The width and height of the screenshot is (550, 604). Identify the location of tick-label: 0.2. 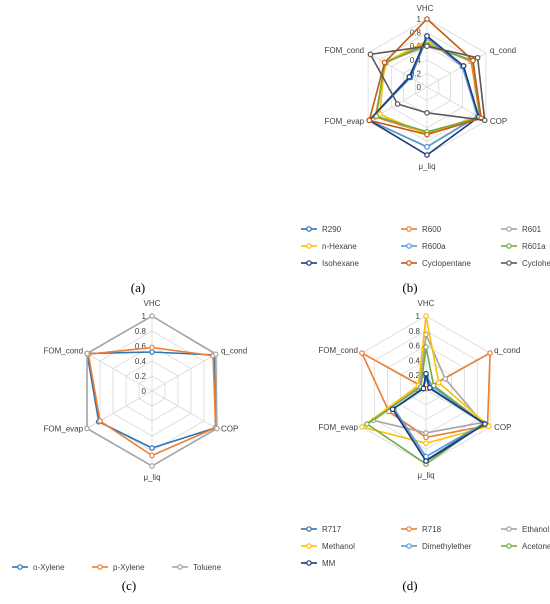
(415, 375).